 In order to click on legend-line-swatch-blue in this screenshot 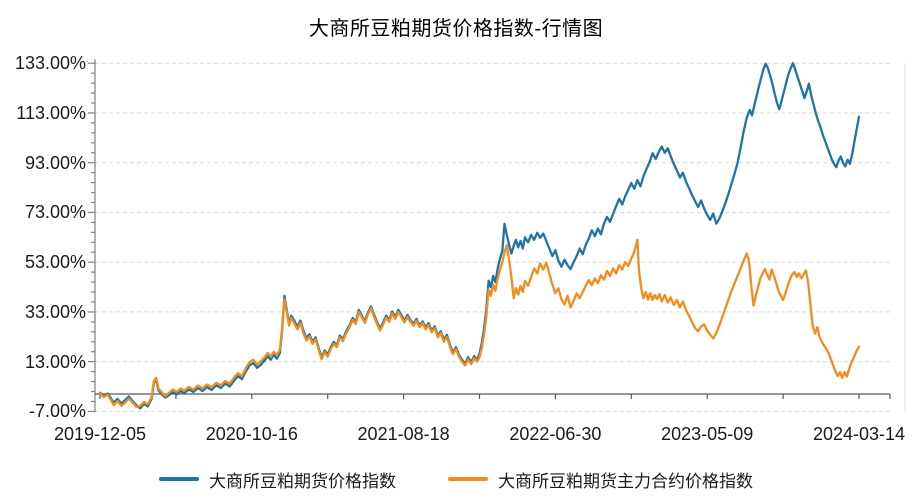, I will do `click(179, 479)`.